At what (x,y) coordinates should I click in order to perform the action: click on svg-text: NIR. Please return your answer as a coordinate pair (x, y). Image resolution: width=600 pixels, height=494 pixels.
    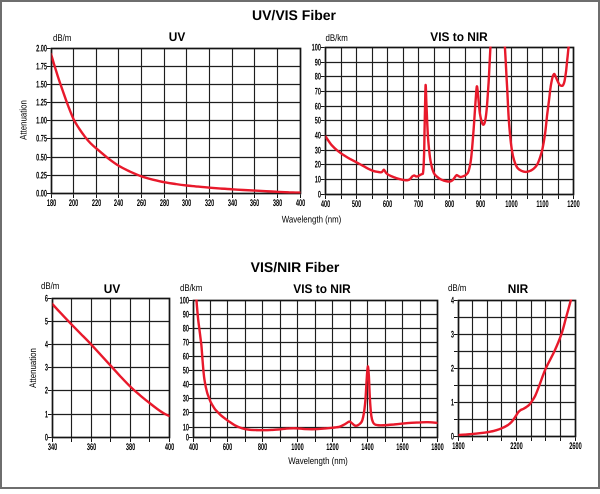
    Looking at the image, I should click on (518, 289).